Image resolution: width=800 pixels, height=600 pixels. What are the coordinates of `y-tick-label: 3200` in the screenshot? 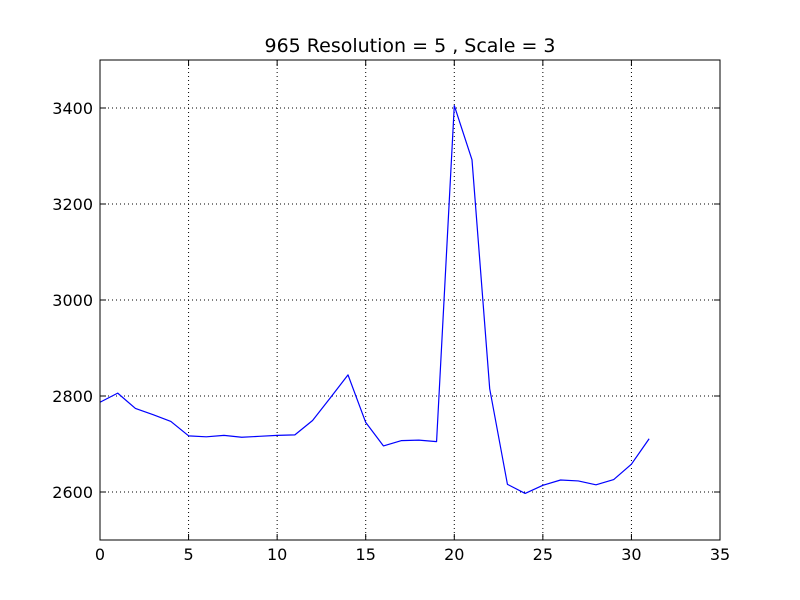 It's located at (72, 204).